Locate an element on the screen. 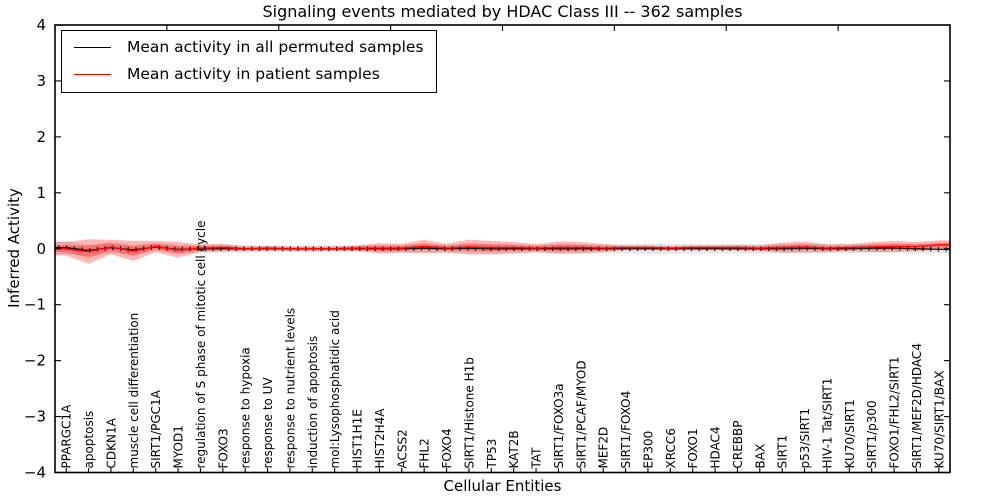  legend-item-permuted: Mean activity in all permuted samples is located at coordinates (249, 47).